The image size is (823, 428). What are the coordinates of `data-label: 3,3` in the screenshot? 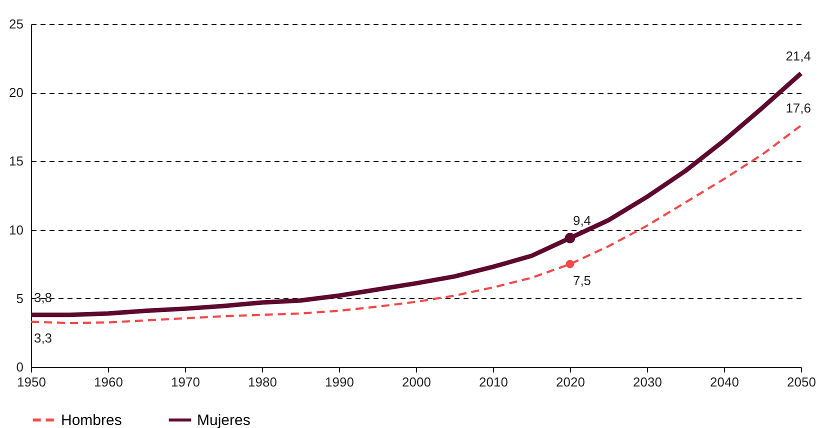 It's located at (43, 338).